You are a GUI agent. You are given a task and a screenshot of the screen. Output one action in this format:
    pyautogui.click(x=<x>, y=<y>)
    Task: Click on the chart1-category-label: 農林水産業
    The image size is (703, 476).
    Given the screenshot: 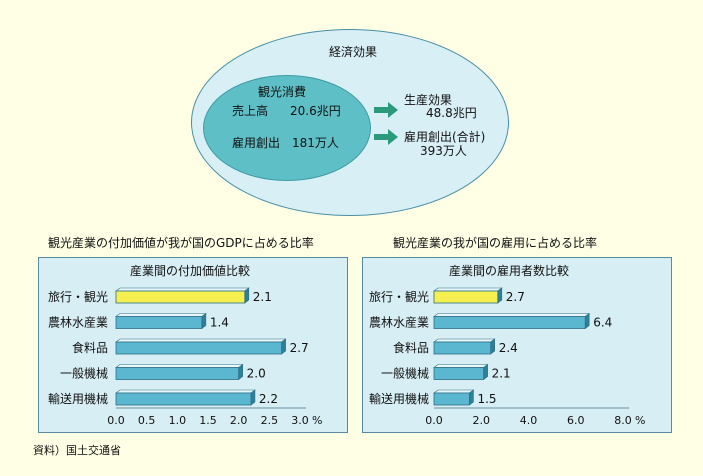 What is the action you would take?
    pyautogui.click(x=78, y=322)
    